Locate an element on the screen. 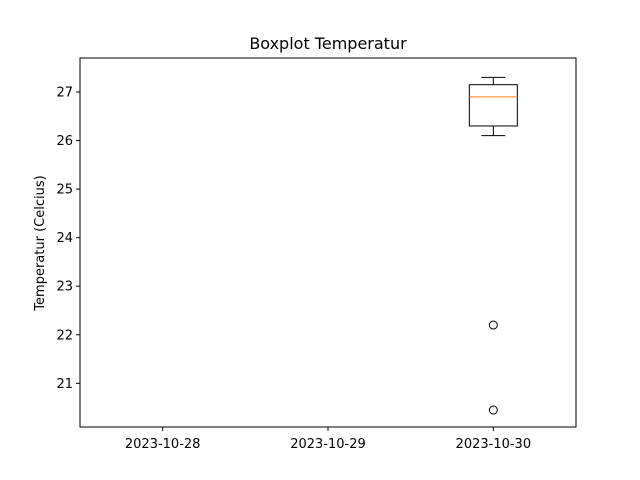 The width and height of the screenshot is (640, 480). y-tick-label: 22 is located at coordinates (64, 335).